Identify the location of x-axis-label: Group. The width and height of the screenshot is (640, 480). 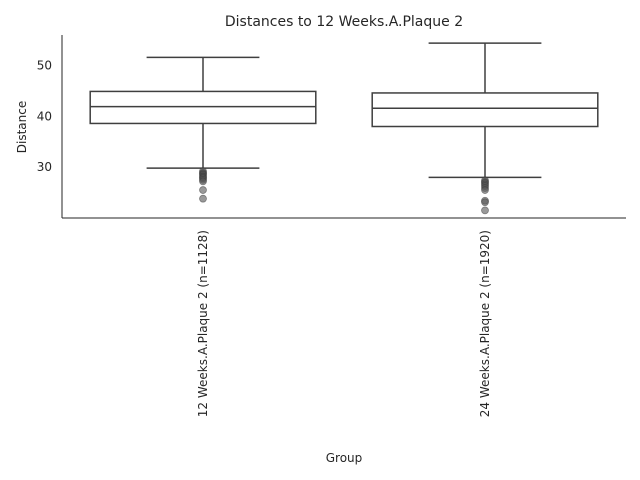
(344, 458).